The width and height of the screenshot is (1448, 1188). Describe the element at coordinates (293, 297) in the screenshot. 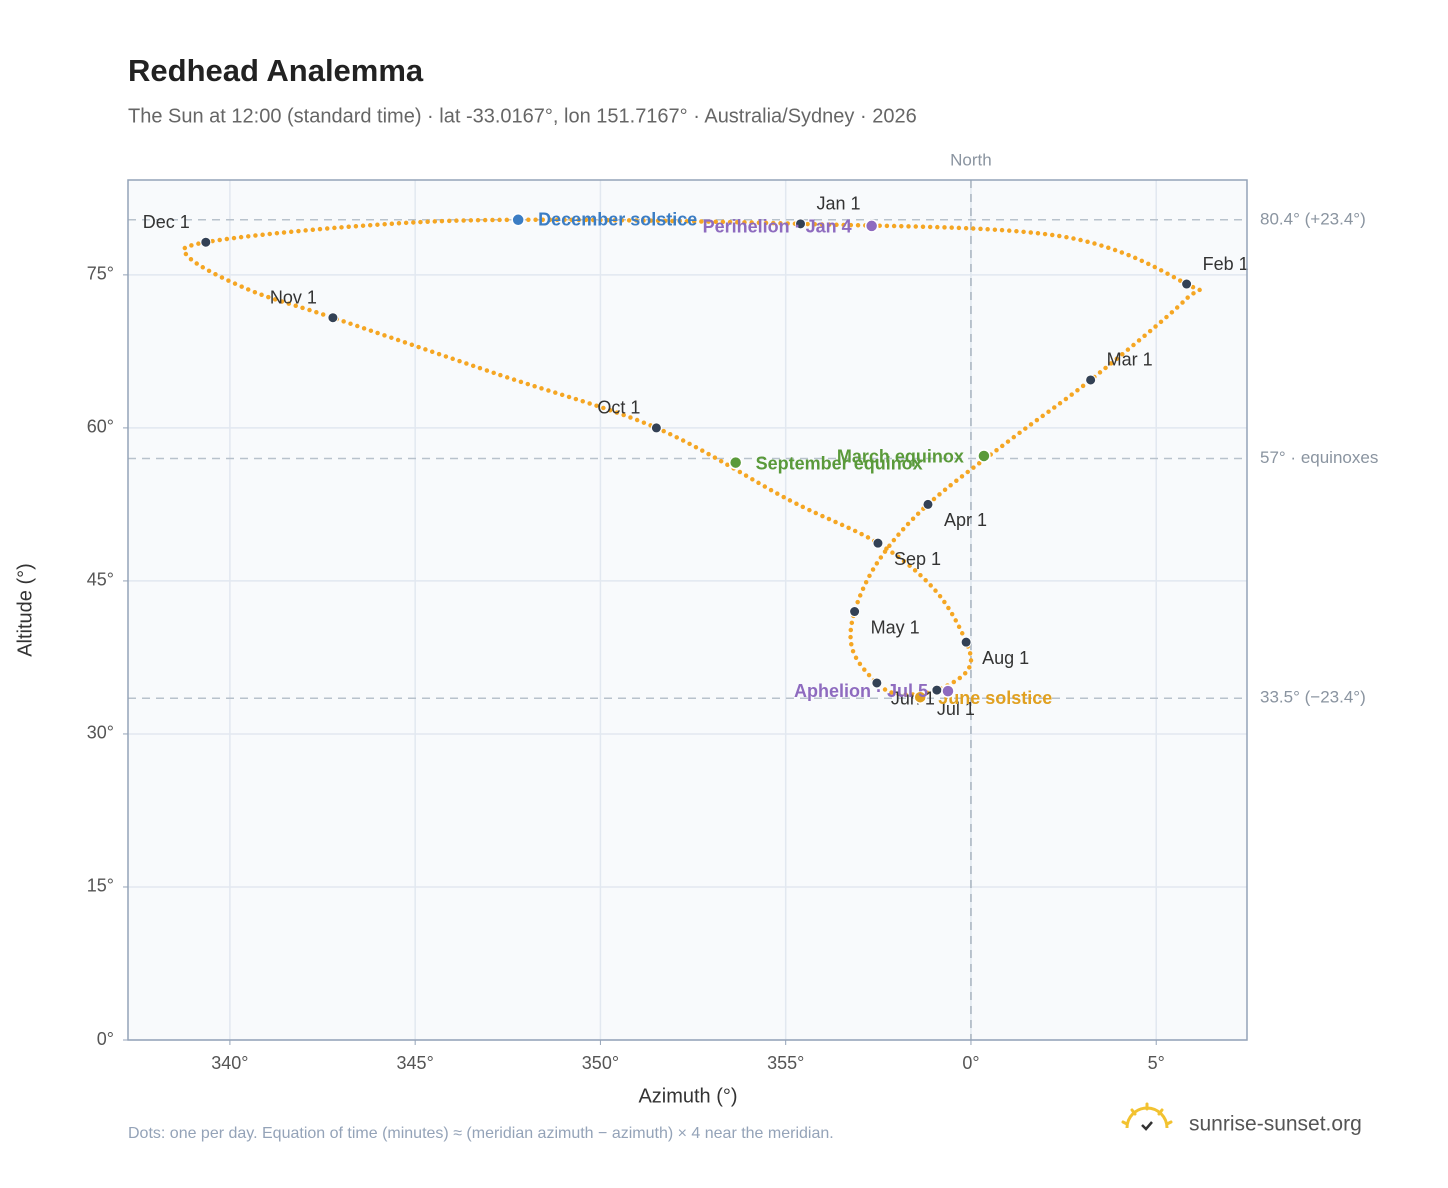

I see `month-label: Nov 1` at that location.